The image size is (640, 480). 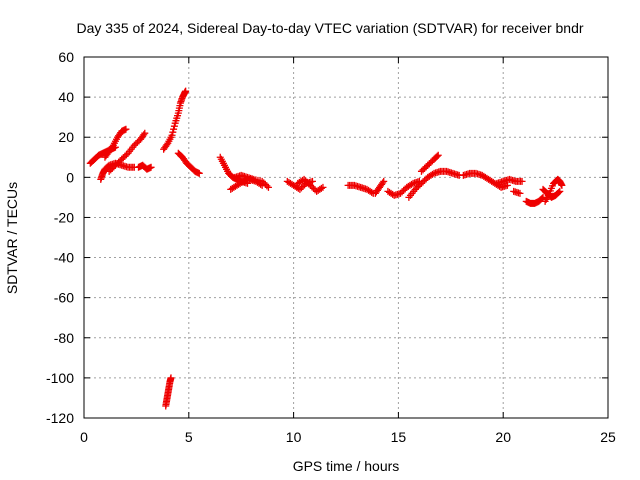 I want to click on series-arc17, so click(x=434, y=184).